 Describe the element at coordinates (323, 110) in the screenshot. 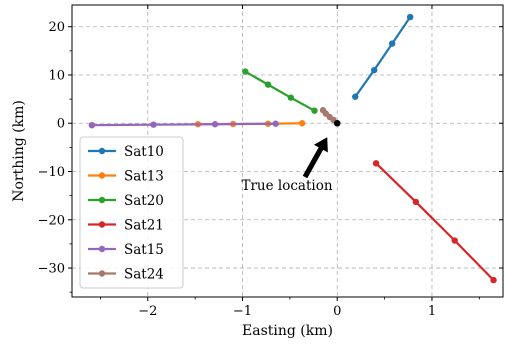

I see `data-point-sat24` at that location.